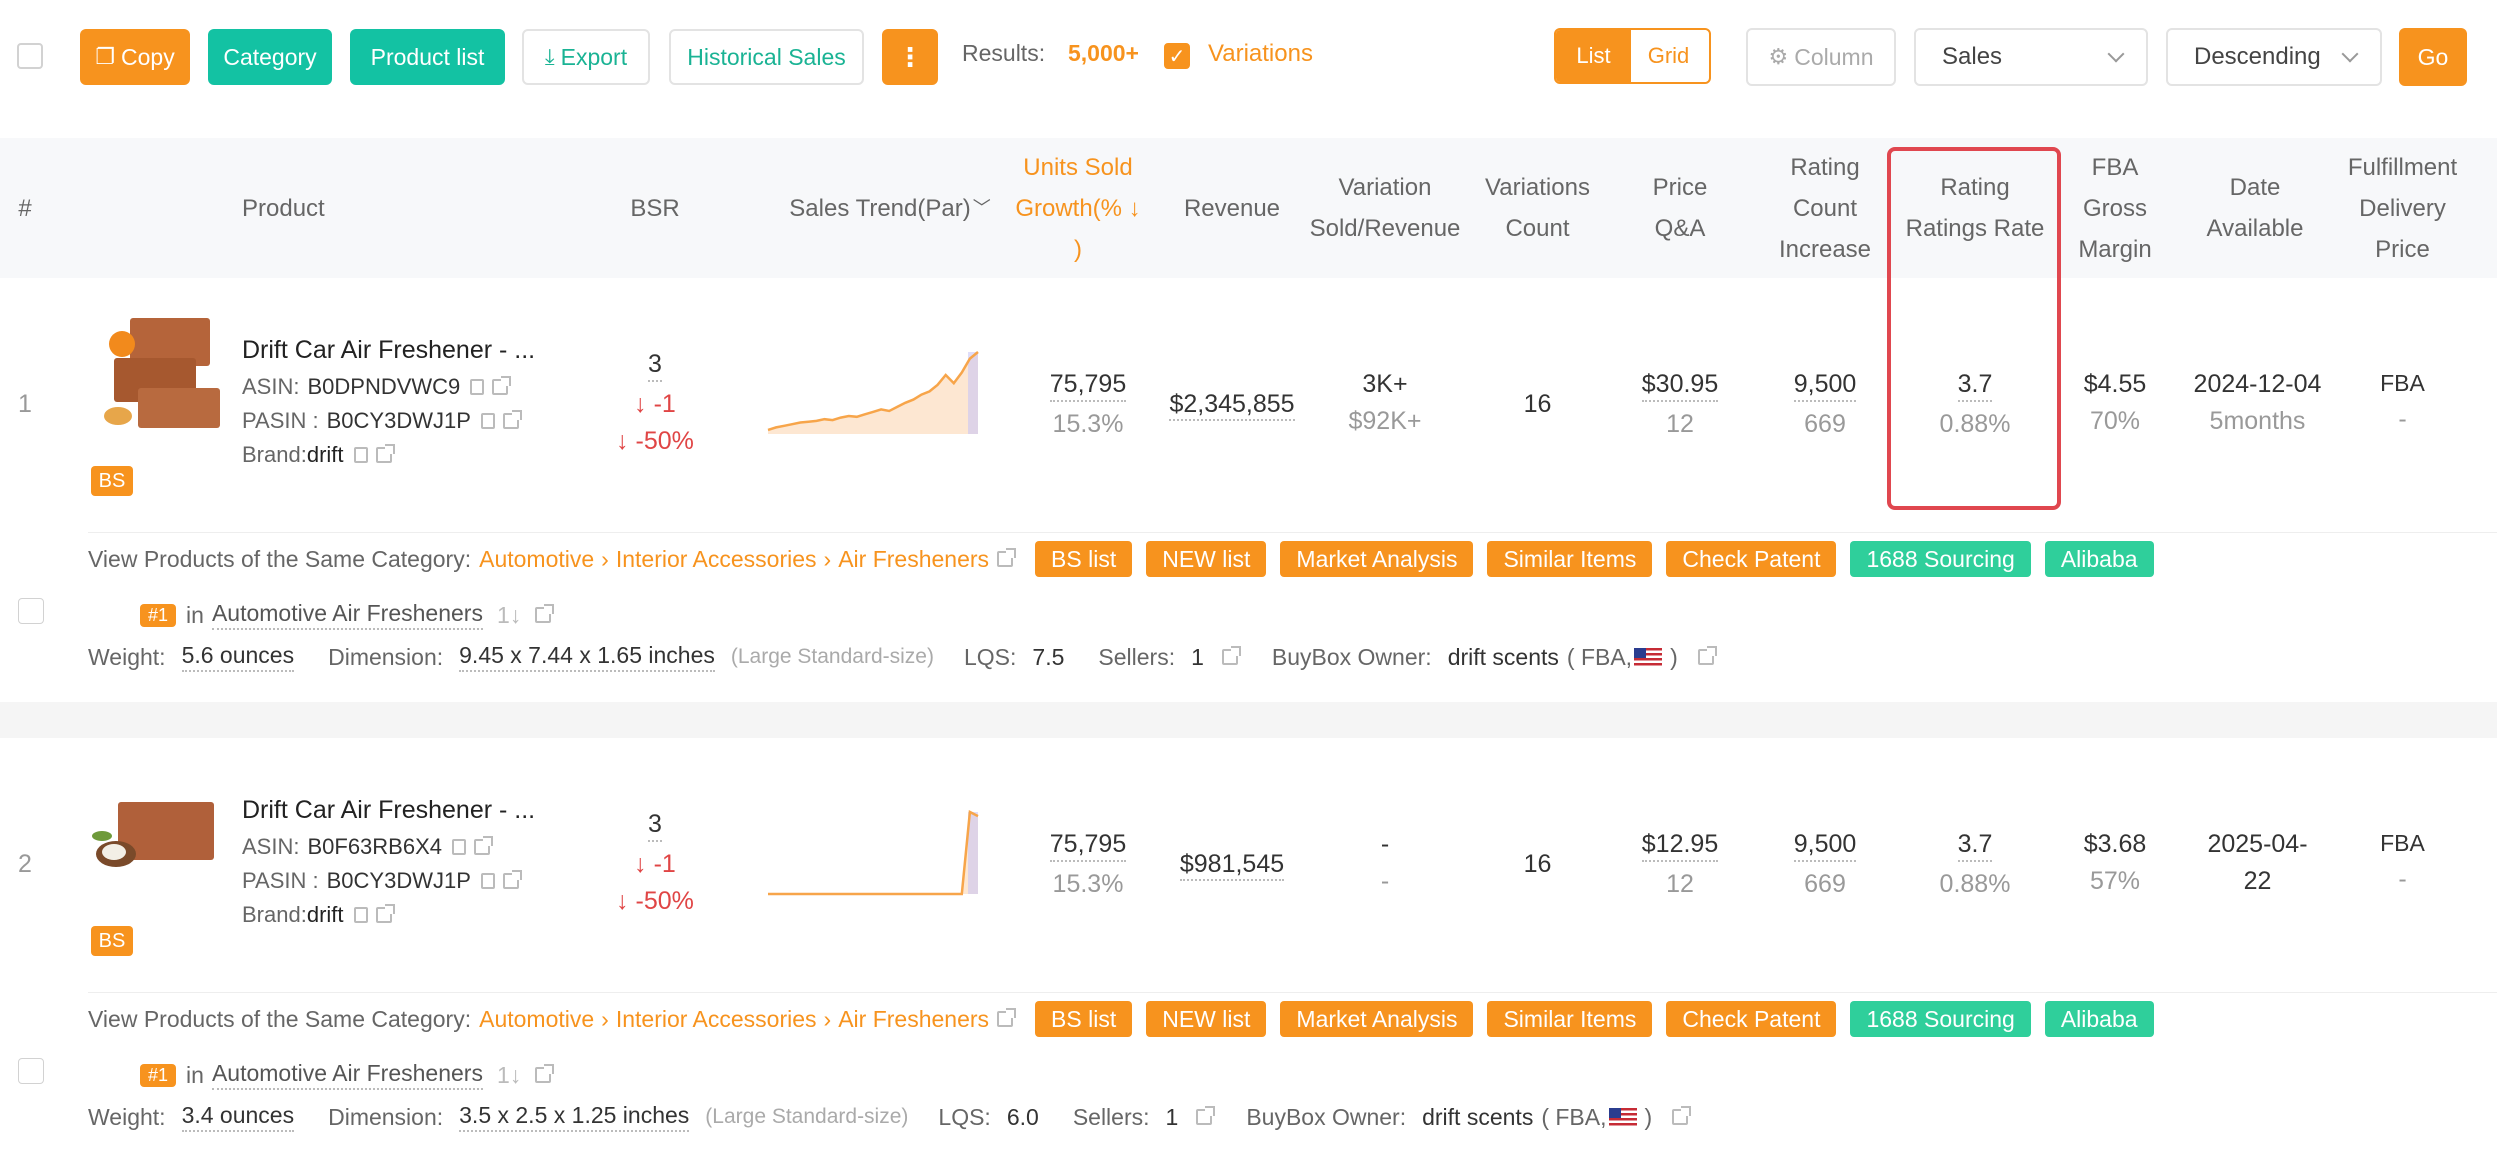  What do you see at coordinates (2274, 57) in the screenshot?
I see `sort-order-select: Descending` at bounding box center [2274, 57].